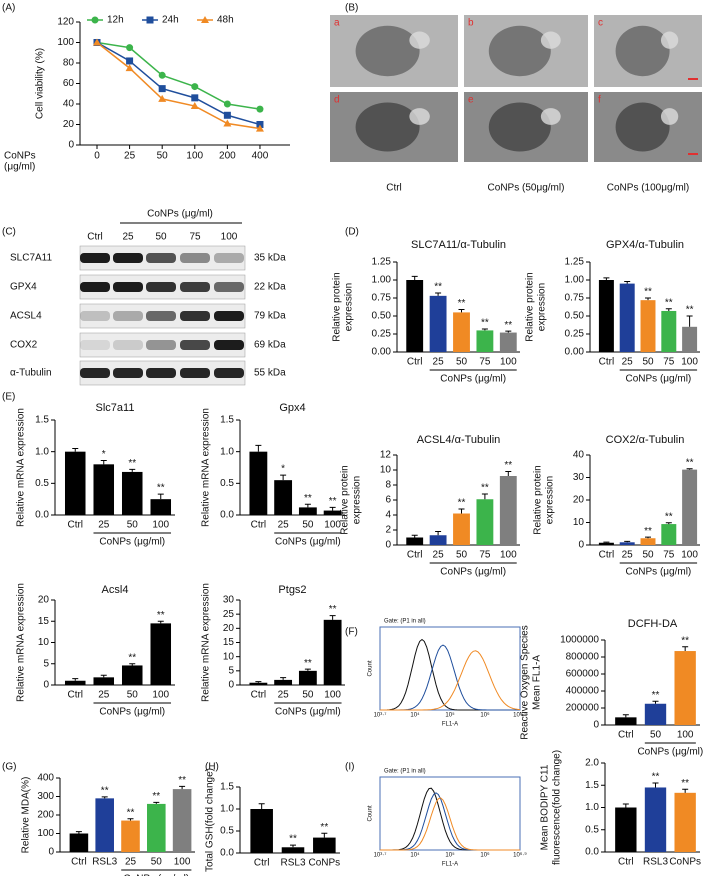  Describe the element at coordinates (575, 280) in the screenshot. I see `y-tick-label: 1.00` at that location.